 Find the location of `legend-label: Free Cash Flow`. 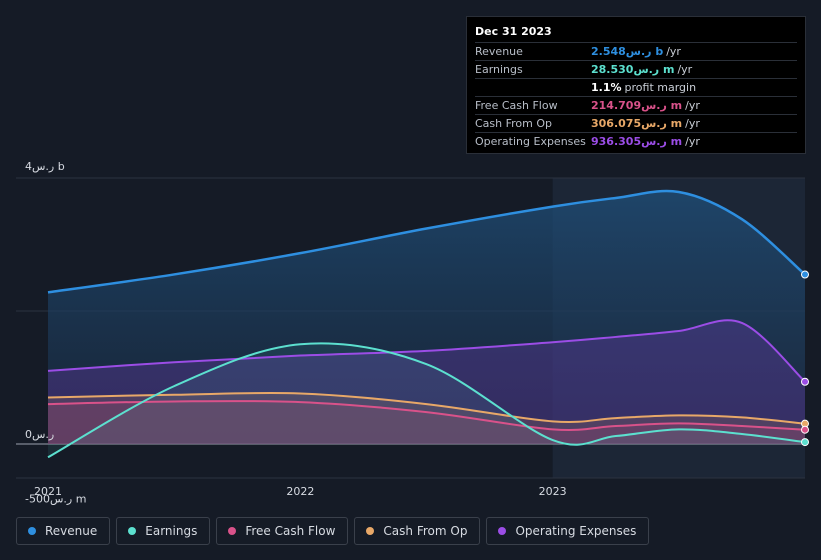

legend-label: Free Cash Flow is located at coordinates (290, 531).